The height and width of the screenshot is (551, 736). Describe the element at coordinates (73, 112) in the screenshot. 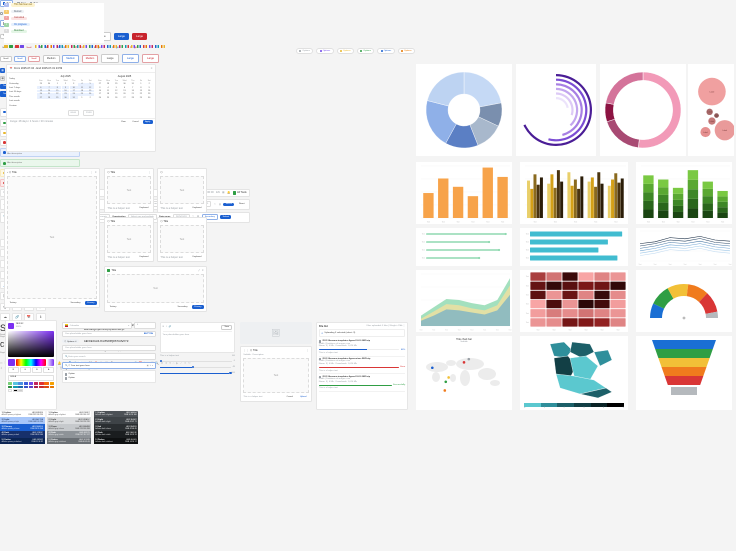

I see `time-start-input: 00:00` at that location.